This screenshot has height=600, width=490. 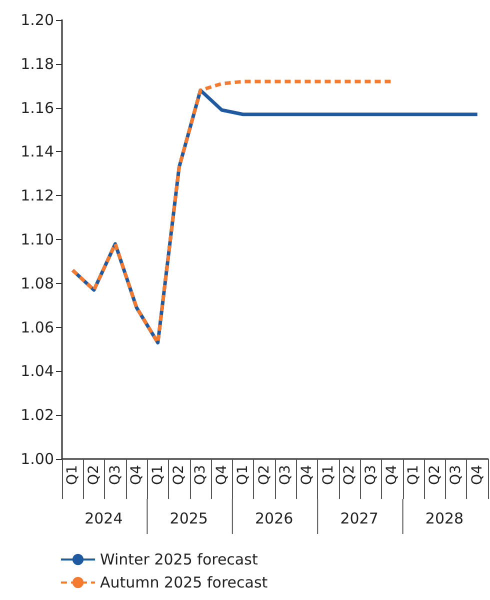 I want to click on text: 2025, so click(x=189, y=519).